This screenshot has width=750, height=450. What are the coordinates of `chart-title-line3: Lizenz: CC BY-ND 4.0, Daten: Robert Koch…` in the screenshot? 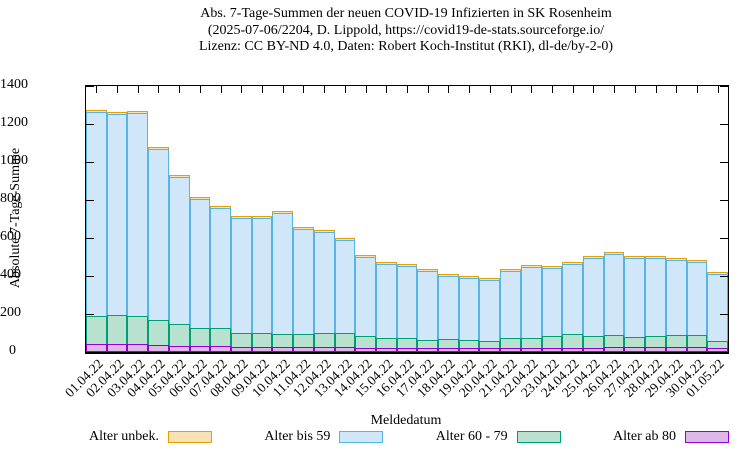 It's located at (406, 46).